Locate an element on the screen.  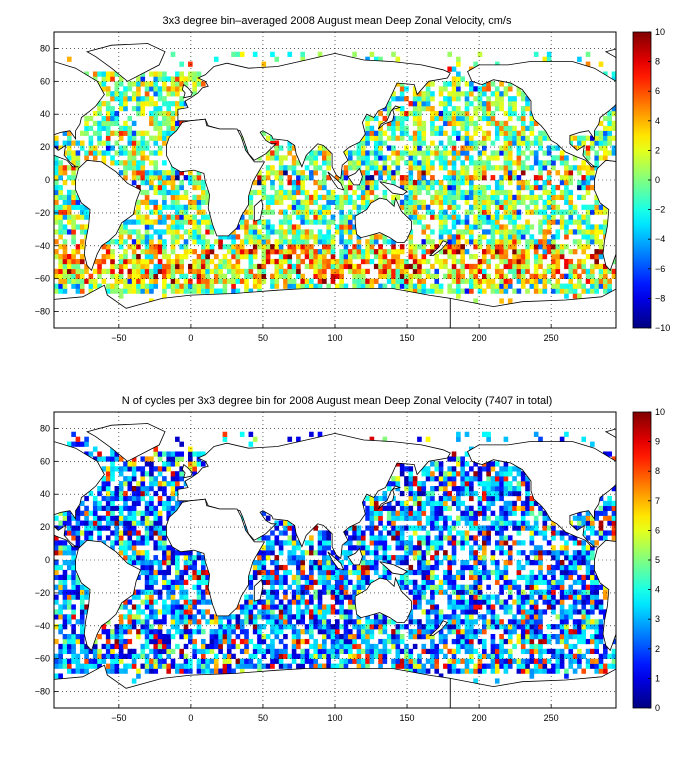
x-tick-label: −50 is located at coordinates (118, 338).